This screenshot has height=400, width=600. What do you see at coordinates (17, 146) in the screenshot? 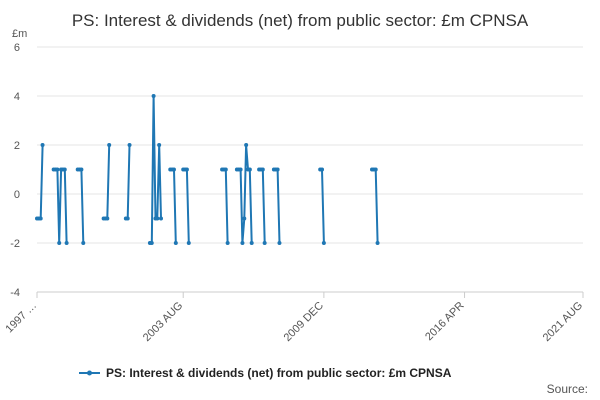
I see `y-tick-label: 2` at bounding box center [17, 146].